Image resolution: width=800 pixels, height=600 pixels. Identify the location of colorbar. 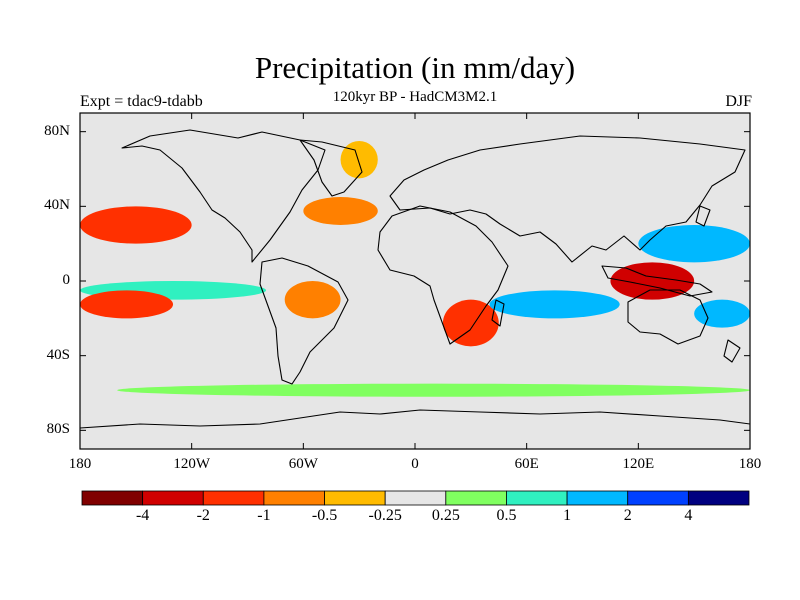
(415, 498).